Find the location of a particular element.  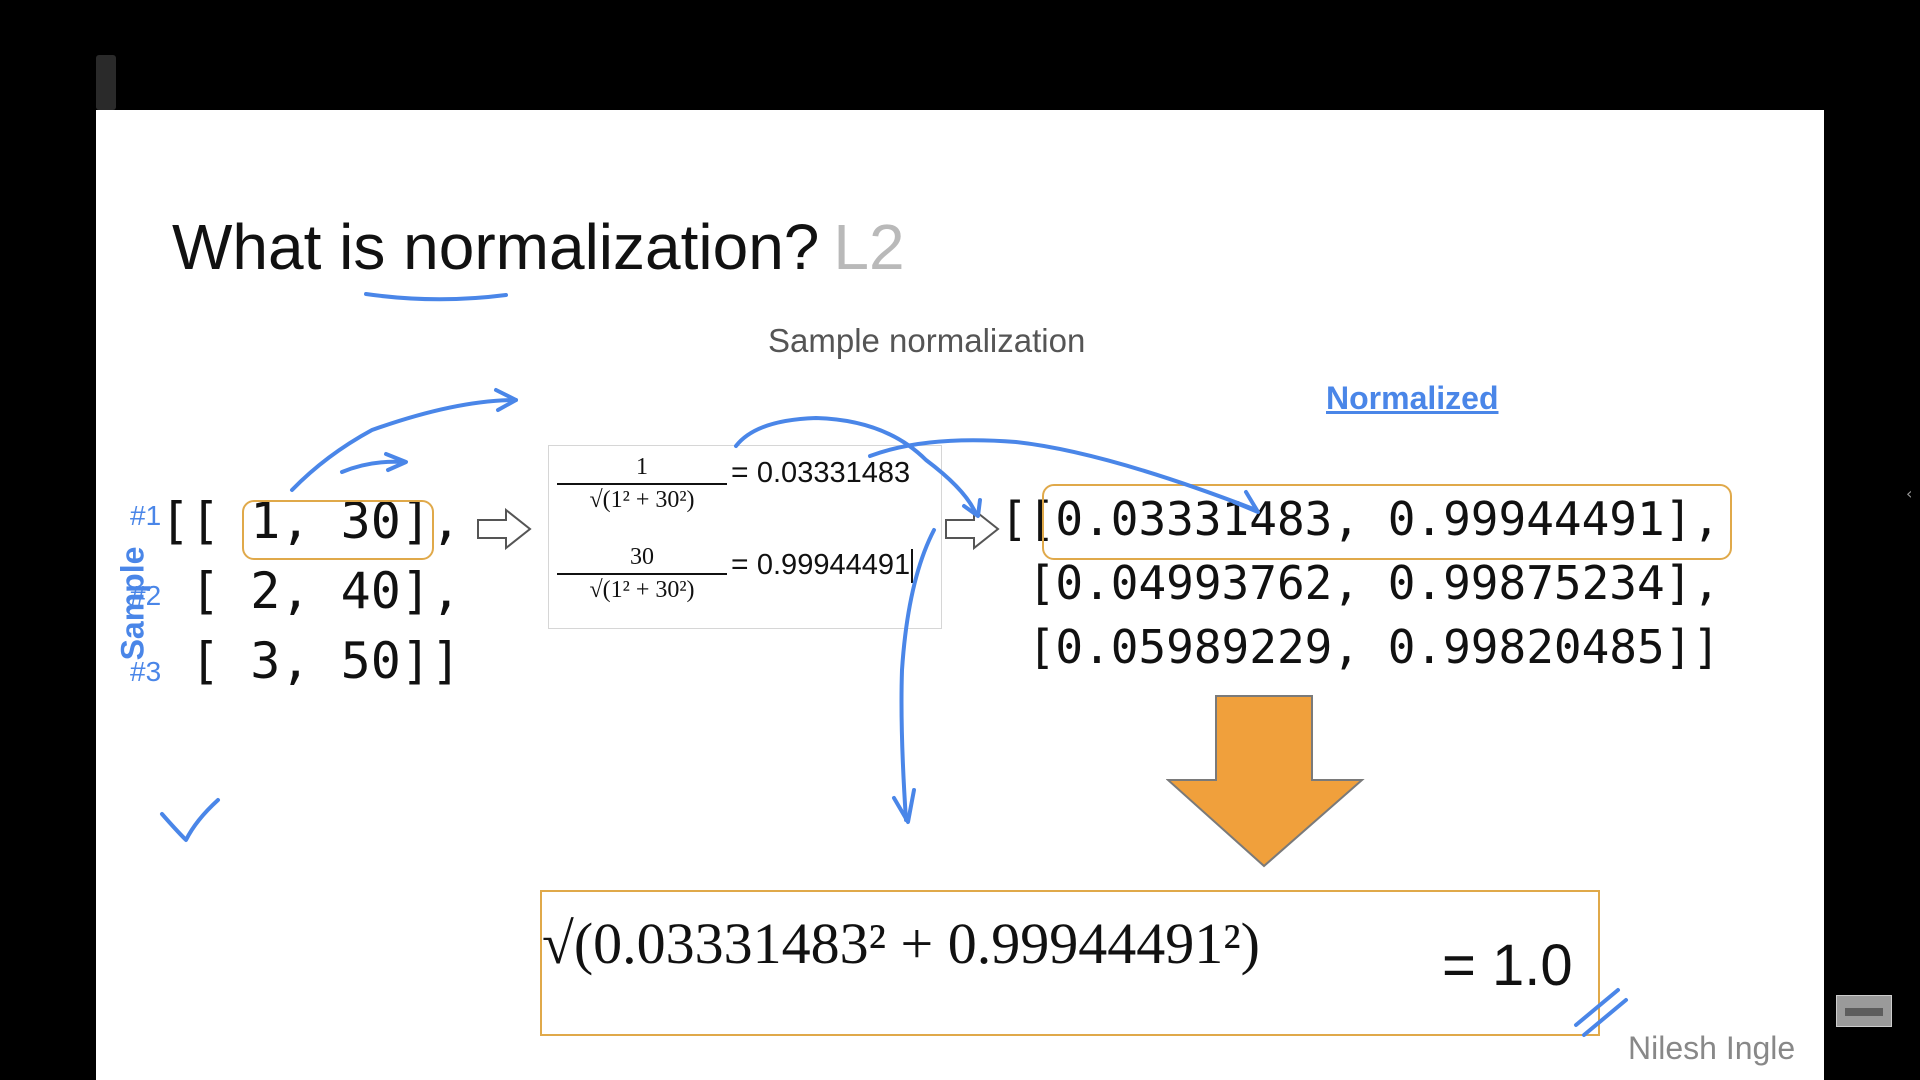

output-highlight-box is located at coordinates (1387, 522).